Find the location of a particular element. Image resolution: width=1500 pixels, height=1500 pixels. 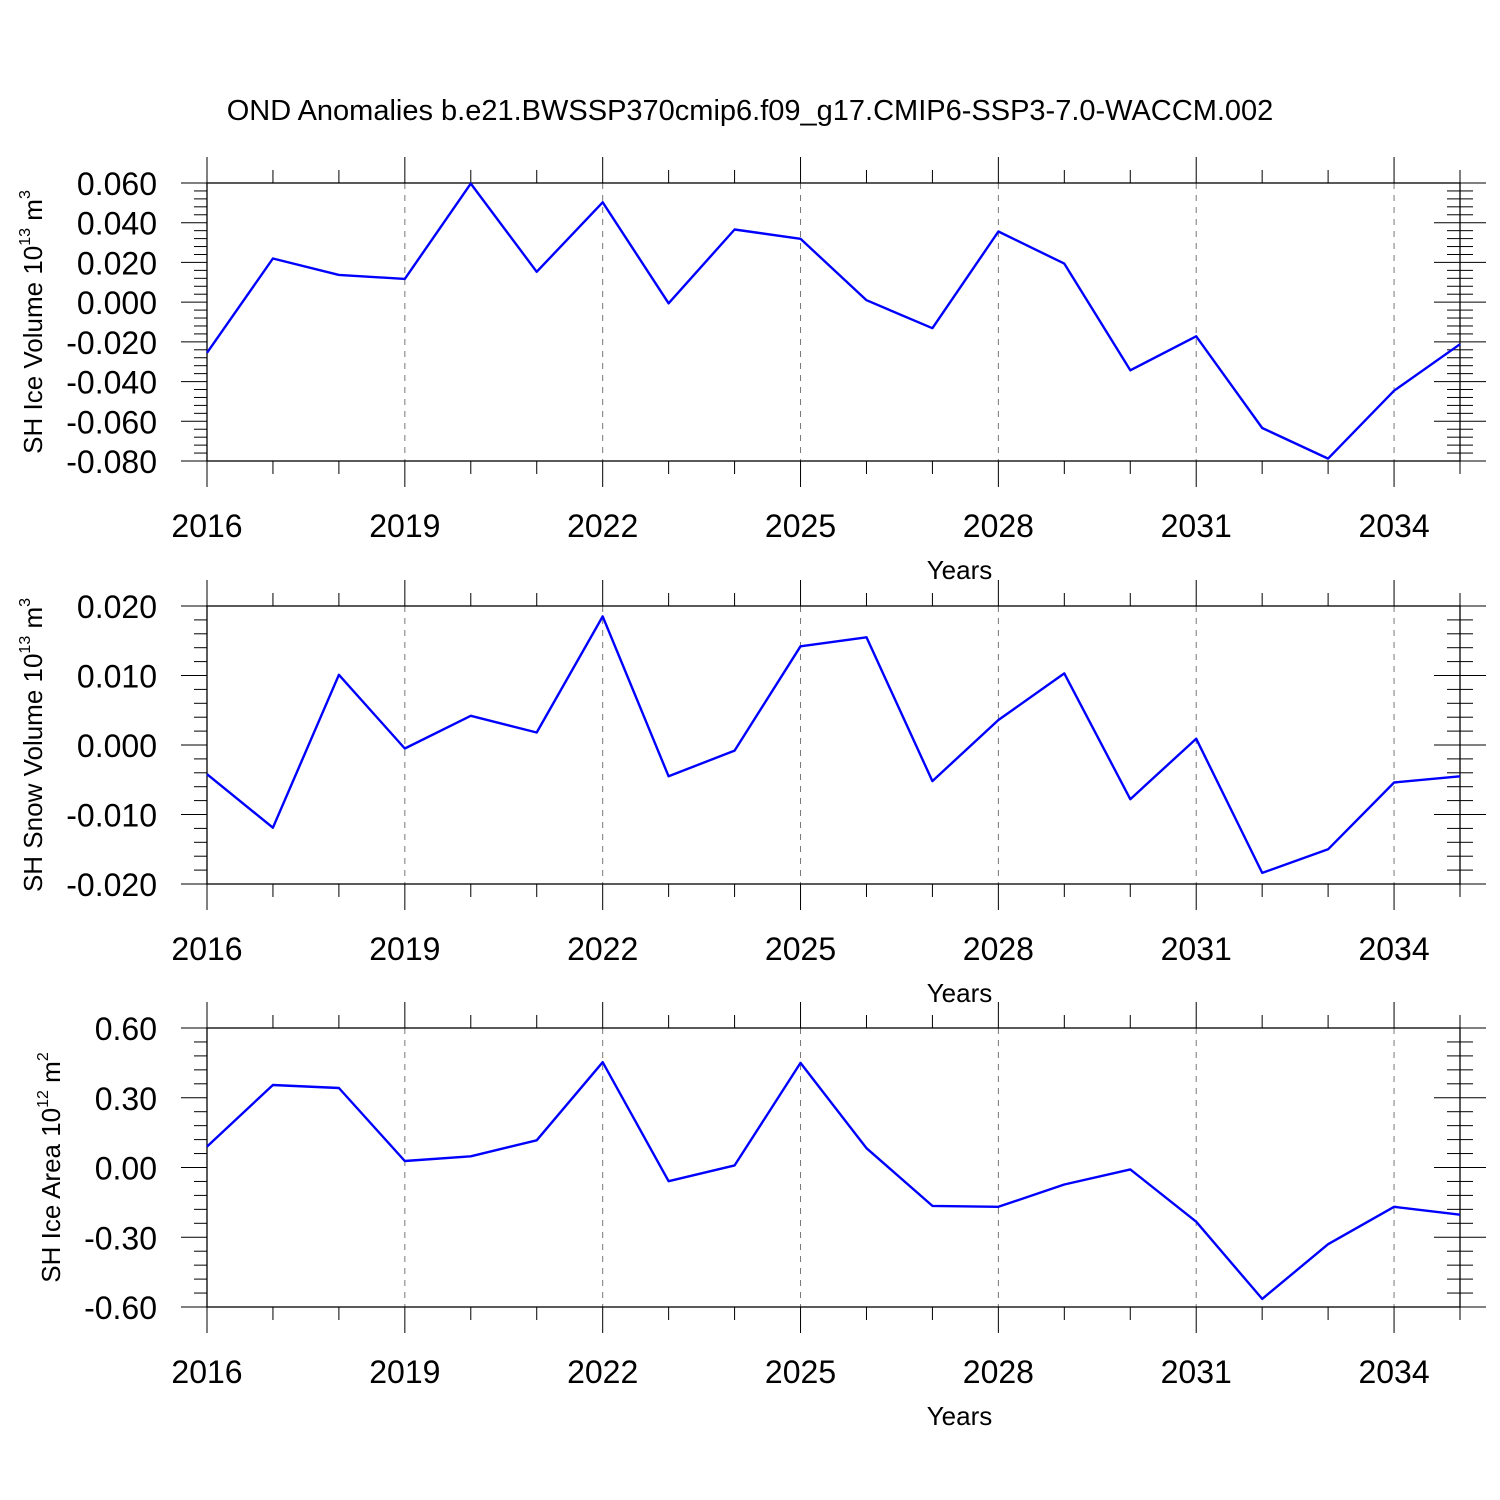

y-tick-label: 0.040 is located at coordinates (117, 224).